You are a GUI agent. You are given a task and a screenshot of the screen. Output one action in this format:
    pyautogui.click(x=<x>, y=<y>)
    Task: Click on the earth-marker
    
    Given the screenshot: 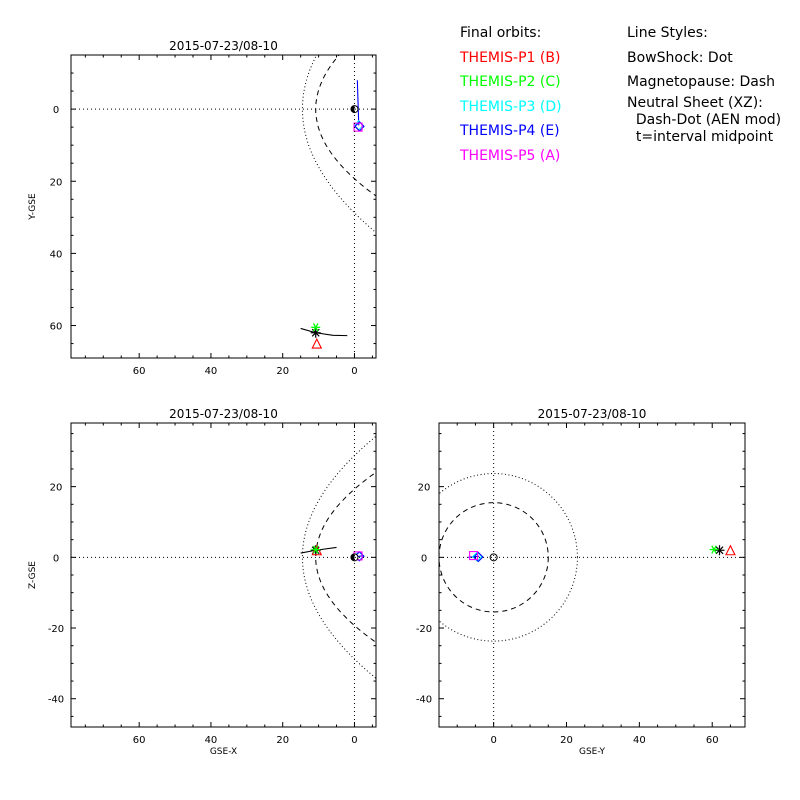 What is the action you would take?
    pyautogui.click(x=493, y=557)
    